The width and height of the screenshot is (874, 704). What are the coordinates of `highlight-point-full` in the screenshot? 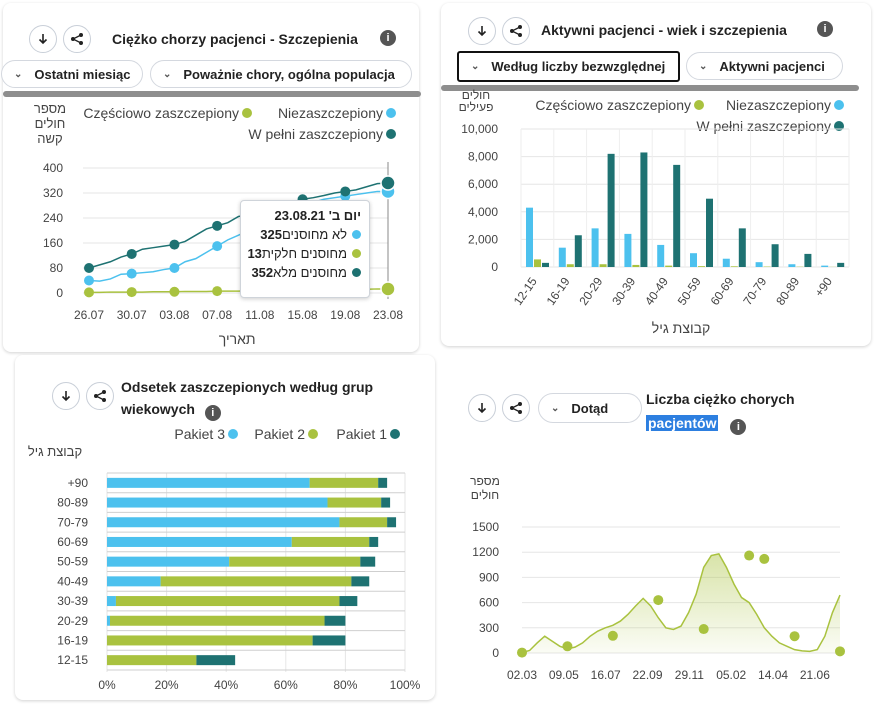 It's located at (388, 183).